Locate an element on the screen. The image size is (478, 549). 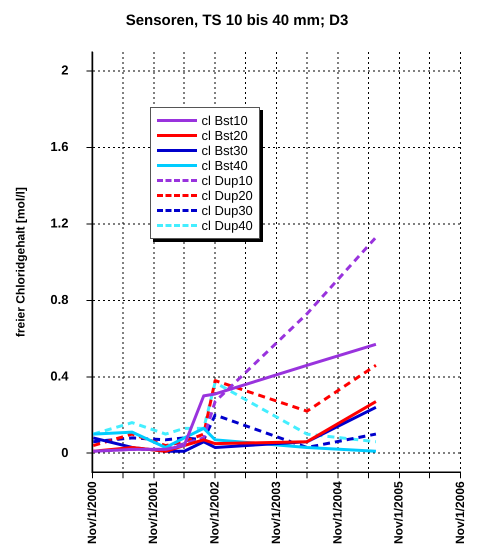
legend-label: cl Dup10 is located at coordinates (227, 180).